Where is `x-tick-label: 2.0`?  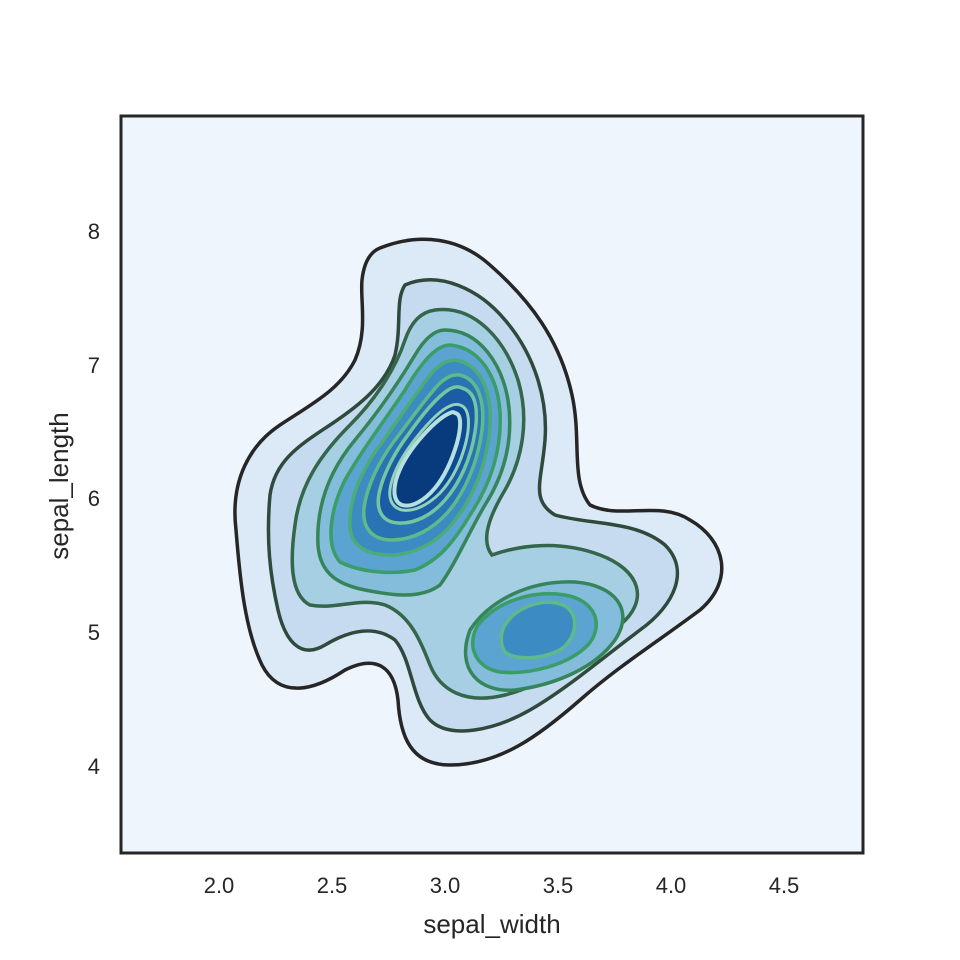
x-tick-label: 2.0 is located at coordinates (219, 885).